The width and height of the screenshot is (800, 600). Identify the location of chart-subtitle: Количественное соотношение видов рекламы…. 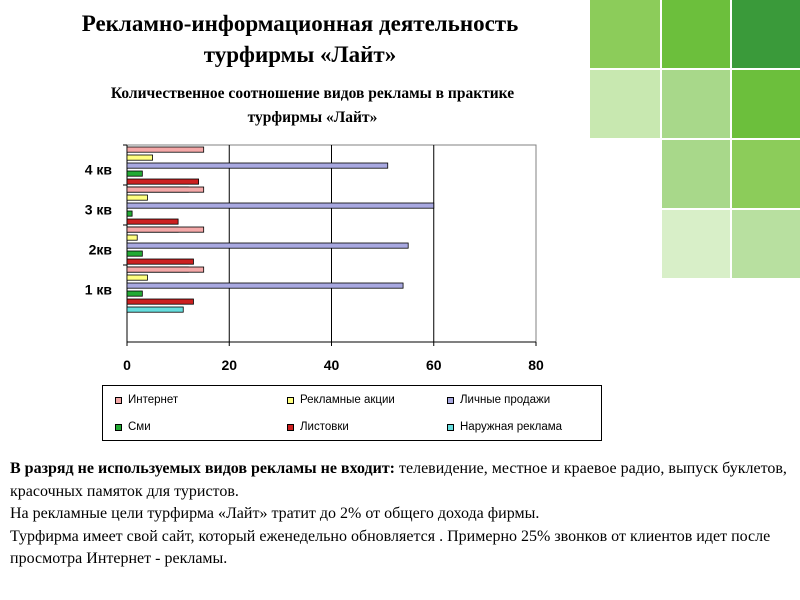
(312, 106).